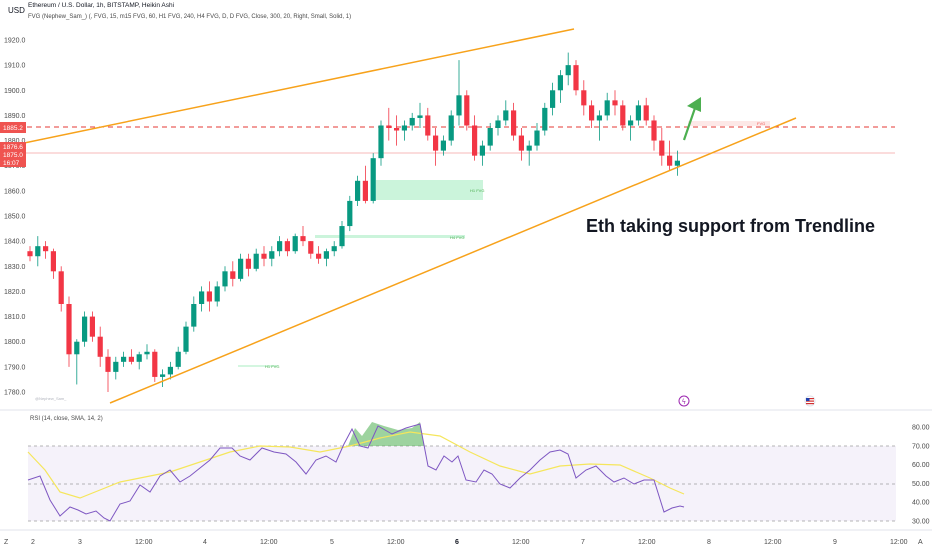 The height and width of the screenshot is (550, 932). Describe the element at coordinates (709, 542) in the screenshot. I see `time-tick-label: 8` at that location.